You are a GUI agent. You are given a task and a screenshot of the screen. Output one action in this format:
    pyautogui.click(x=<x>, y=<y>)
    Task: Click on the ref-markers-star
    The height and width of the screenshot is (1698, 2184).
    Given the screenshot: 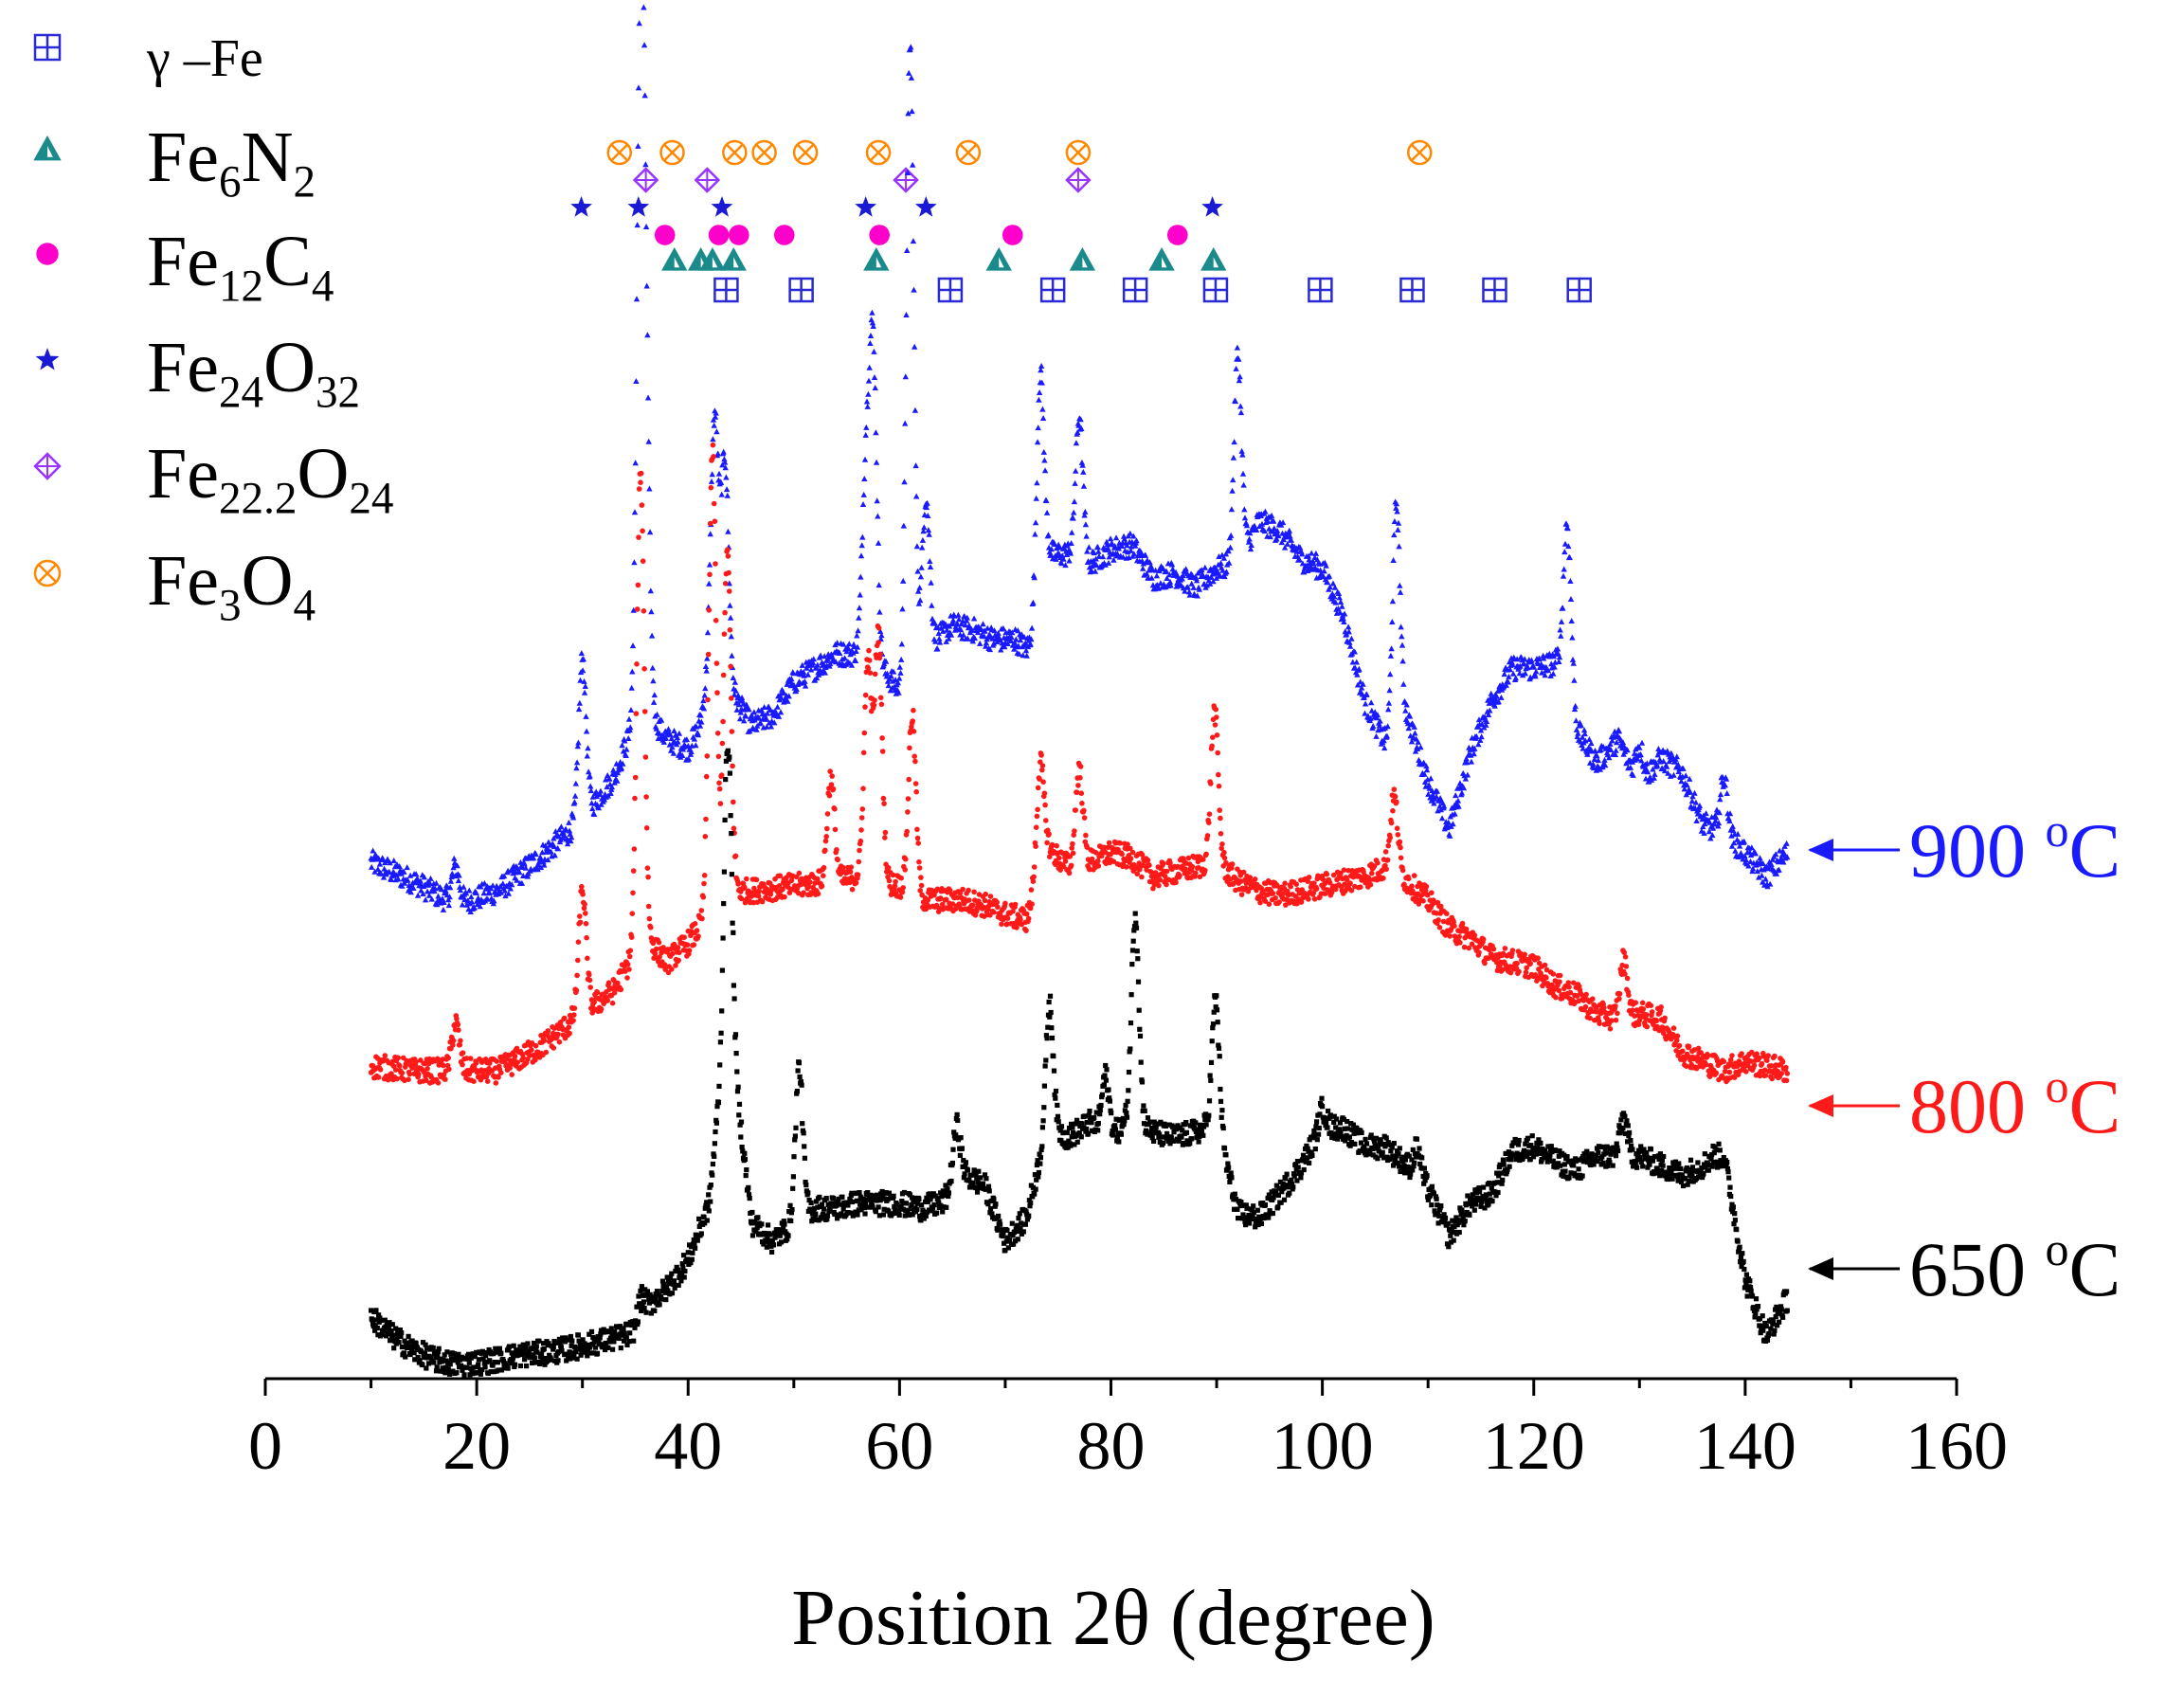 What is the action you would take?
    pyautogui.click(x=896, y=206)
    